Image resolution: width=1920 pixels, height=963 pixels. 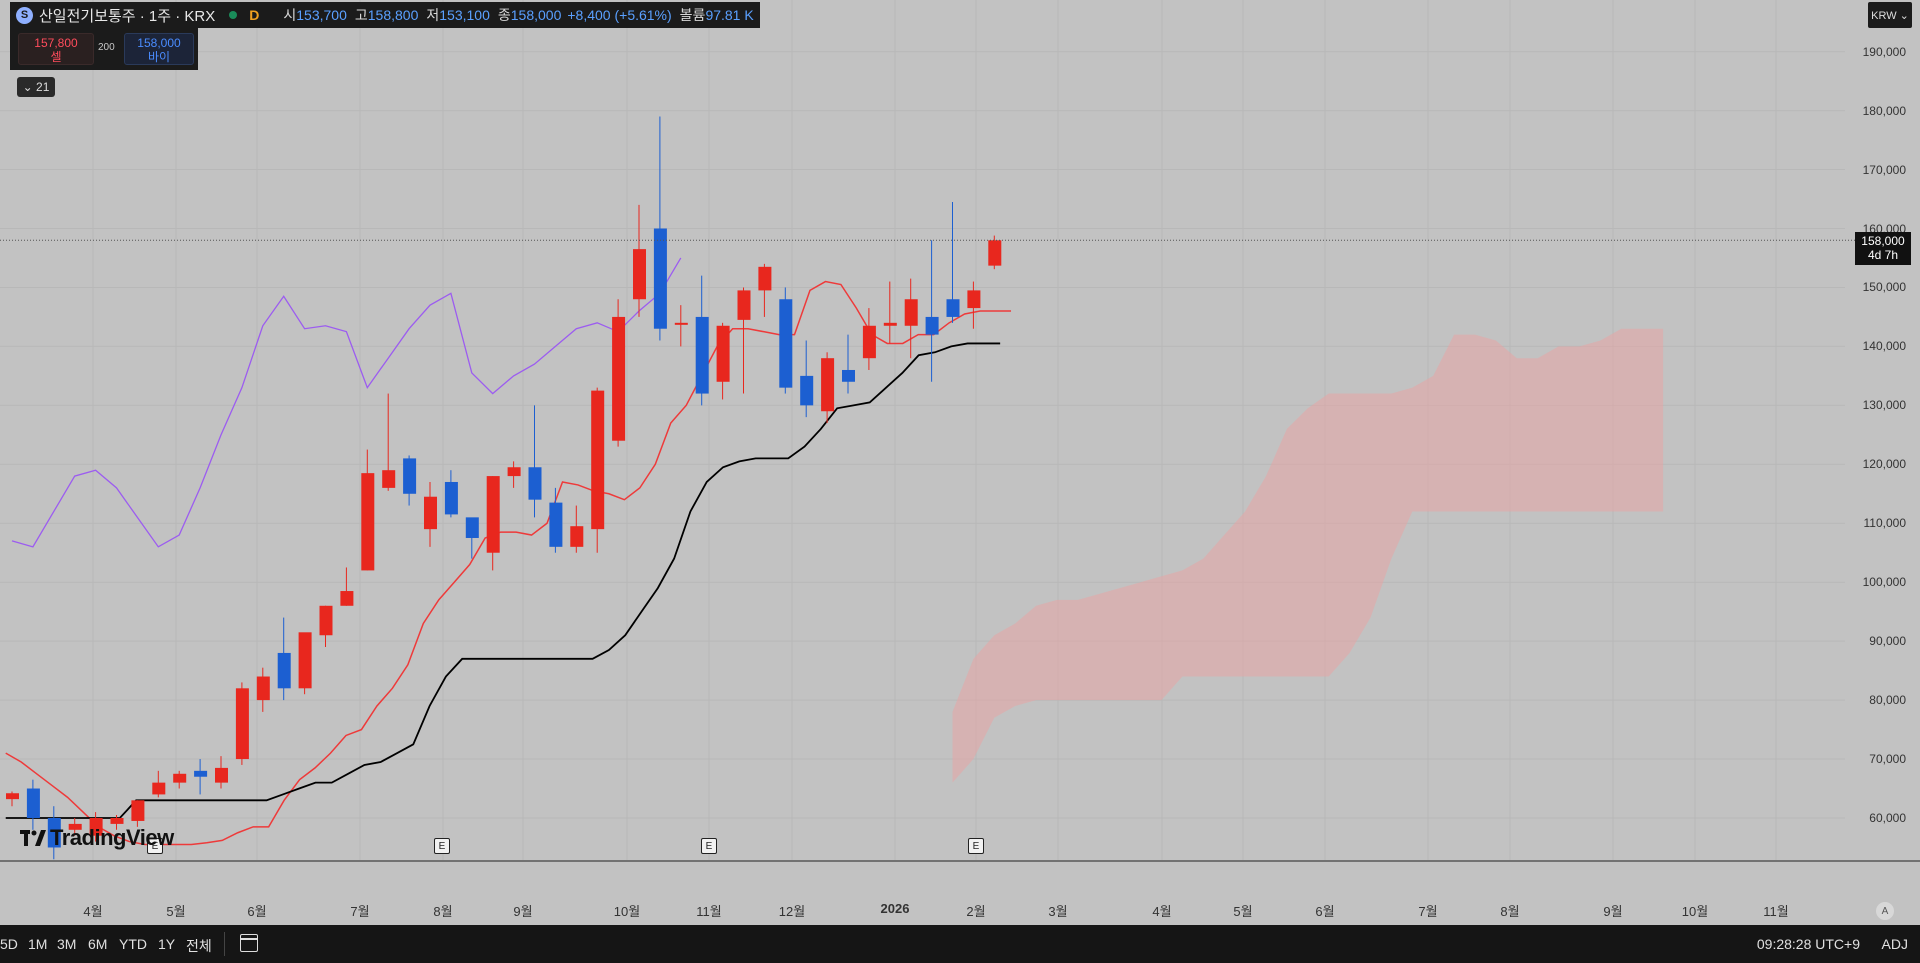 I want to click on last-price-label: 158,000 4d 7h, so click(x=1883, y=248).